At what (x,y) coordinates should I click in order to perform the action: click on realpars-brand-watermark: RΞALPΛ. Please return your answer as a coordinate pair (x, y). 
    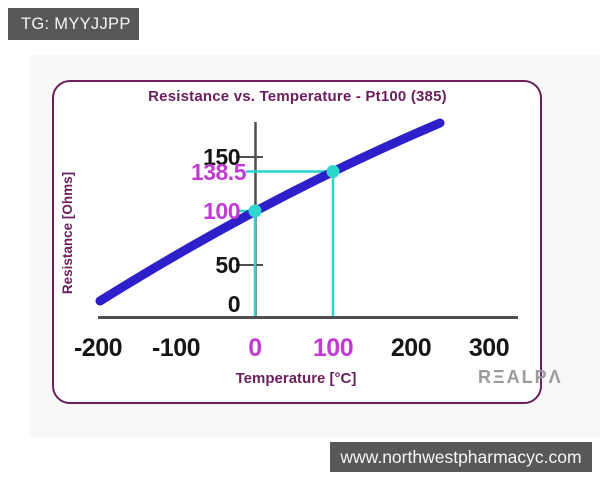
    Looking at the image, I should click on (520, 377).